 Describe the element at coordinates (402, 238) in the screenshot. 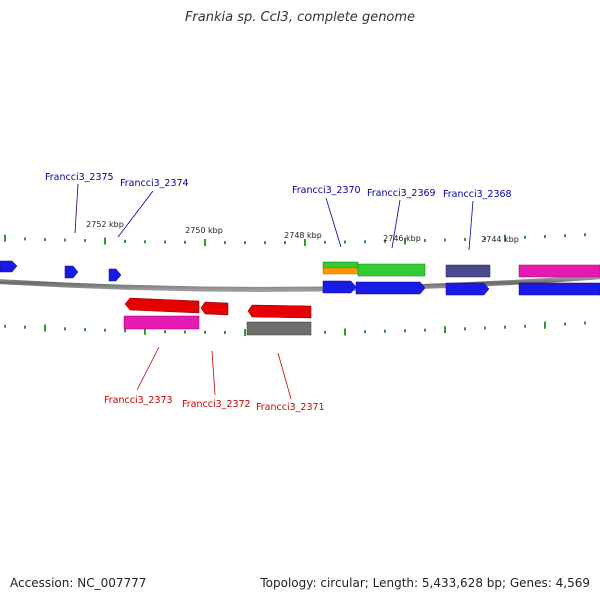

I see `scale-label: 2746 kbp` at that location.